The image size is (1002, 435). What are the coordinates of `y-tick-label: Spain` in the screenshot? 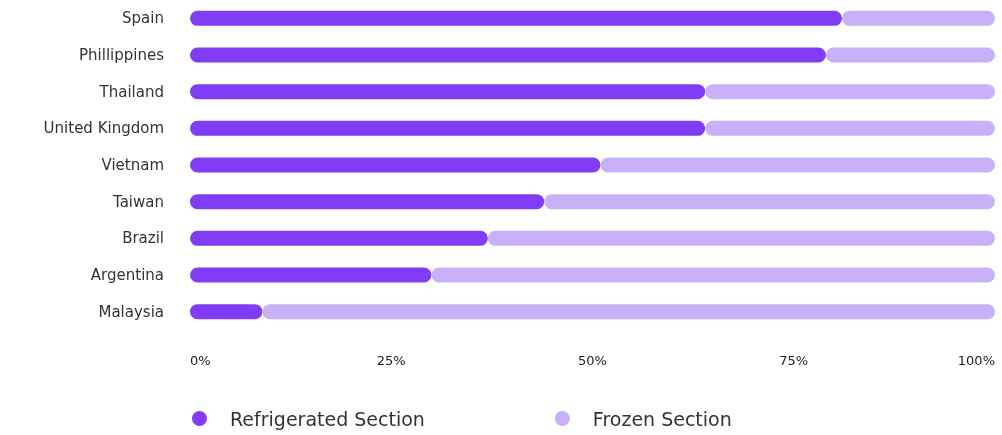 It's located at (143, 18).